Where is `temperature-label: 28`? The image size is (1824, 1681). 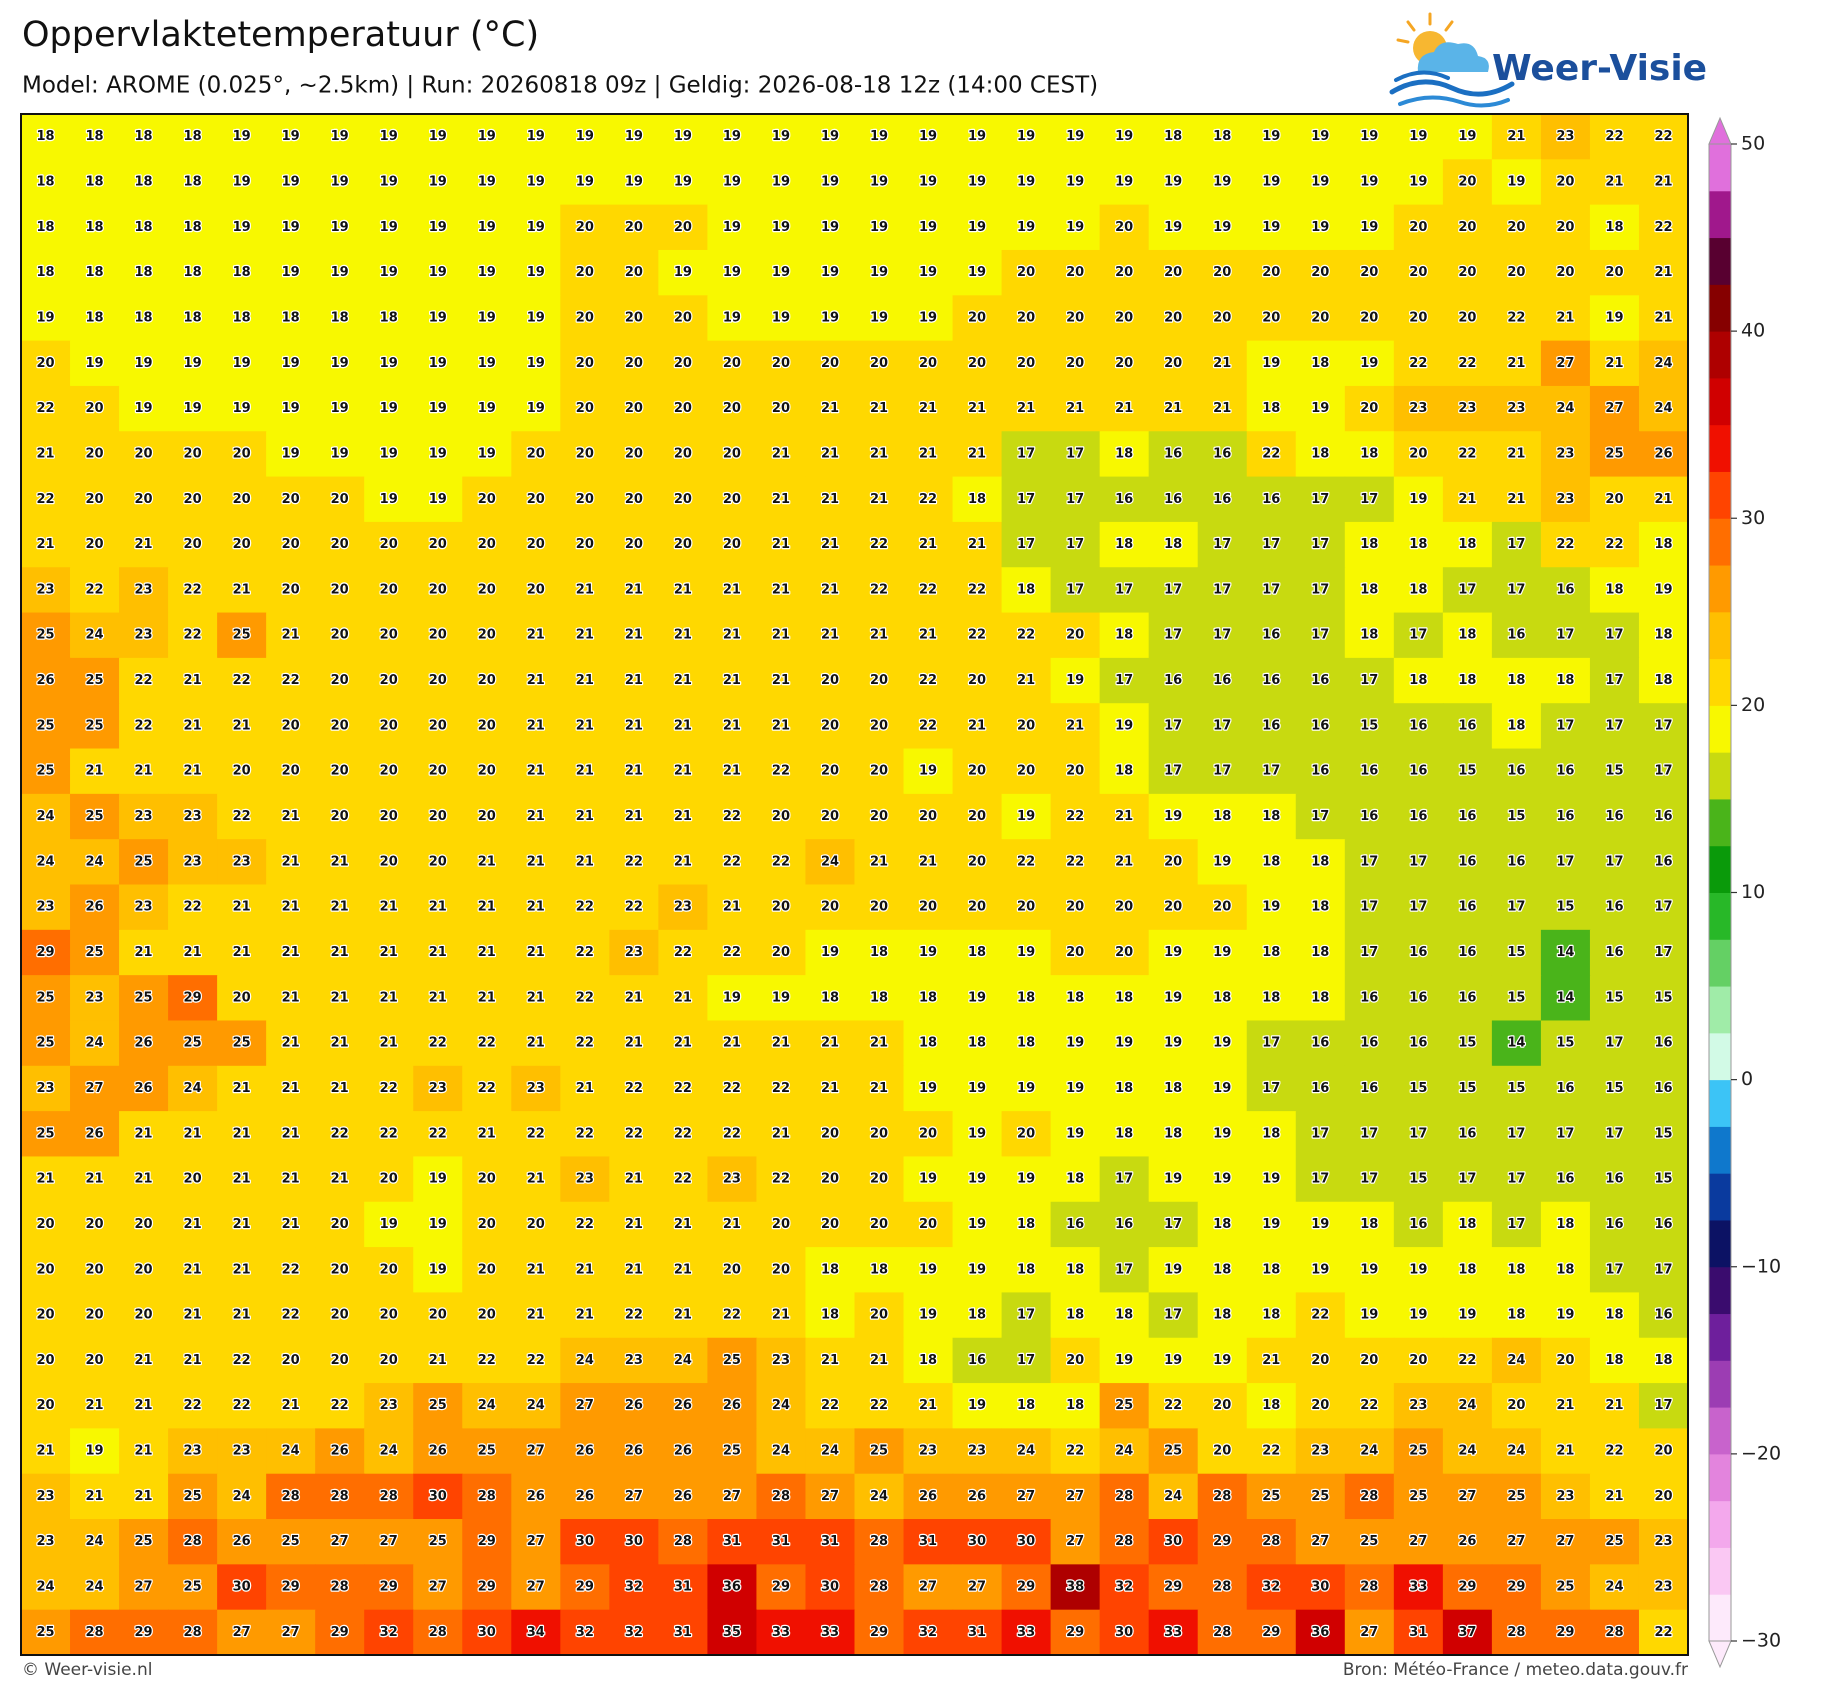
temperature-label: 28 is located at coordinates (1222, 1496).